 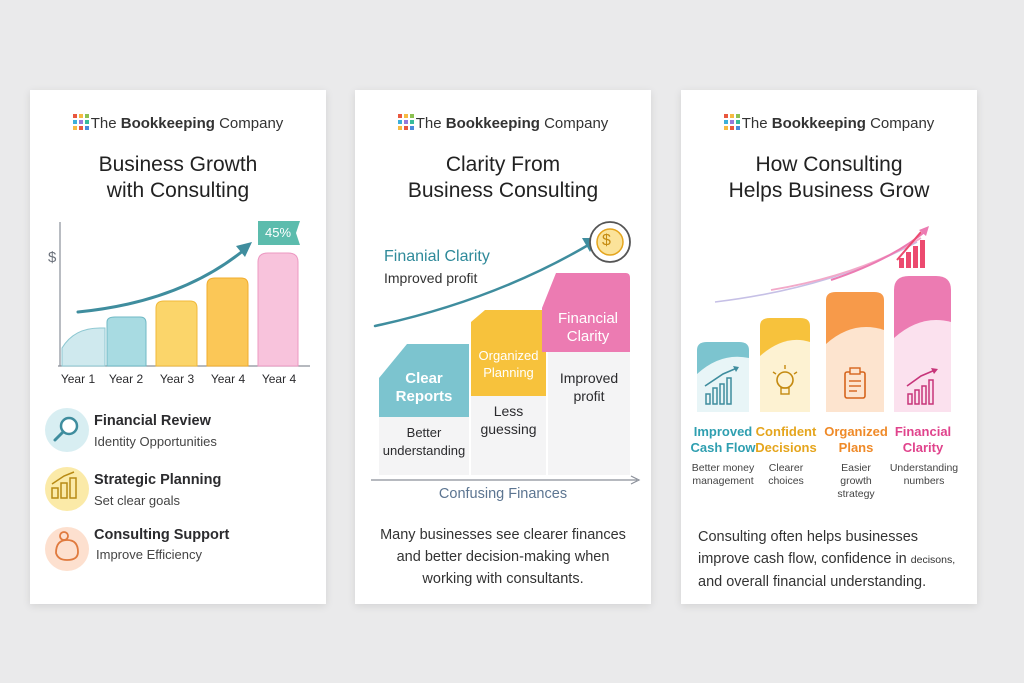 I want to click on step-label-2: Organized Planning, so click(x=508, y=364).